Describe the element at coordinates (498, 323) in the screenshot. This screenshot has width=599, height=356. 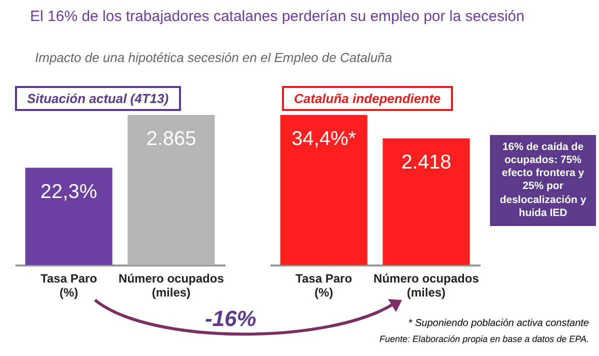
I see `text: * Suponiendo población activa constante` at that location.